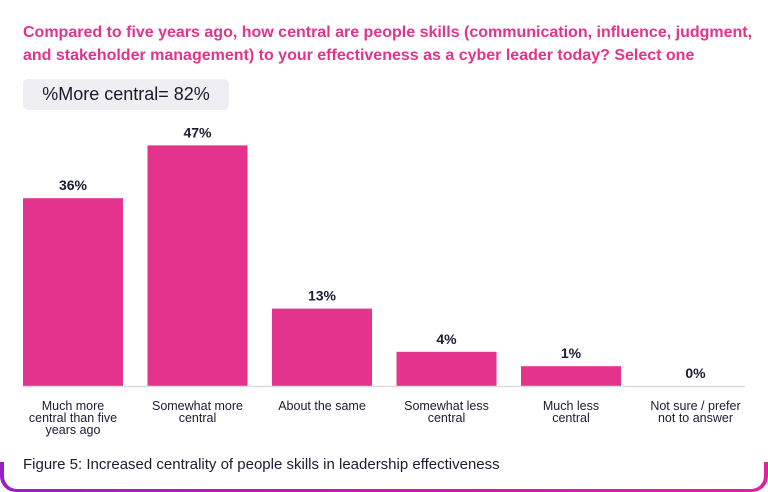 The width and height of the screenshot is (768, 492). What do you see at coordinates (197, 132) in the screenshot?
I see `bar-value-label: 47%` at bounding box center [197, 132].